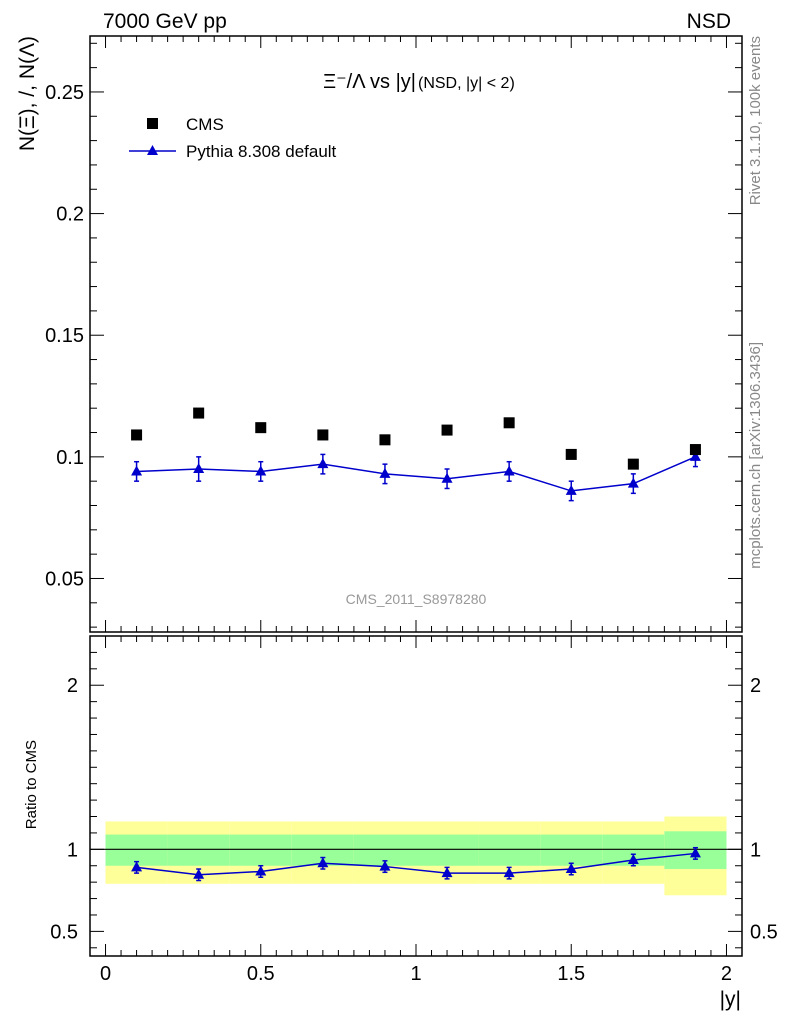 The image size is (786, 1024). Describe the element at coordinates (764, 932) in the screenshot. I see `ratio-y-tick-label-right: 0.5` at that location.